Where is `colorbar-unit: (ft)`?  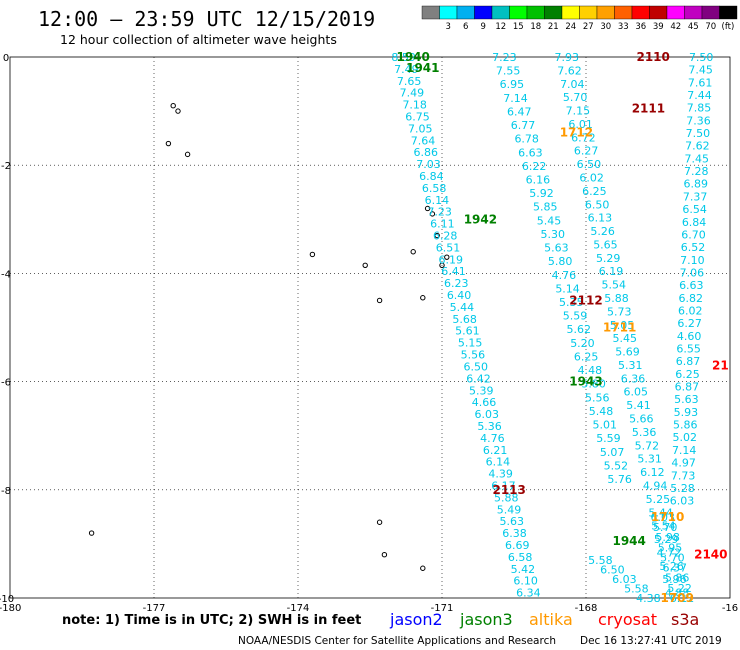
colorbar-unit: (ft) is located at coordinates (728, 27).